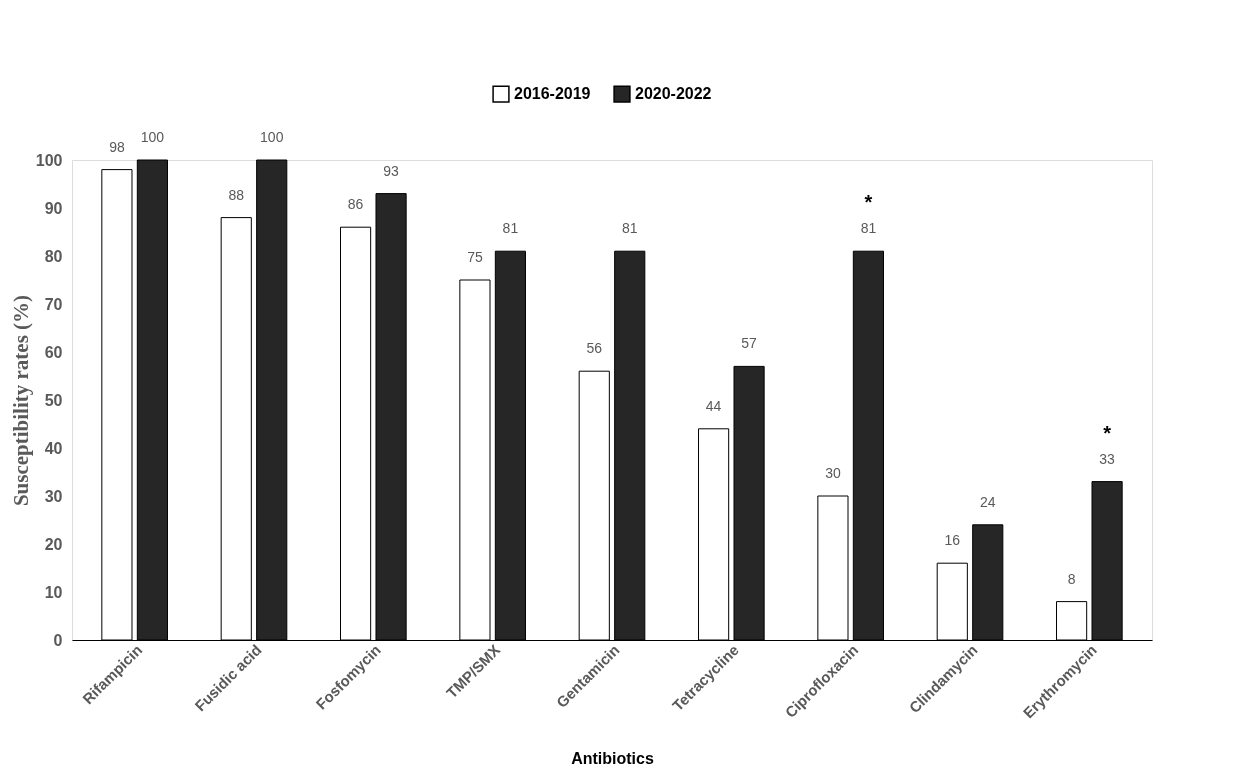  I want to click on y-tick-label: 100, so click(49, 160).